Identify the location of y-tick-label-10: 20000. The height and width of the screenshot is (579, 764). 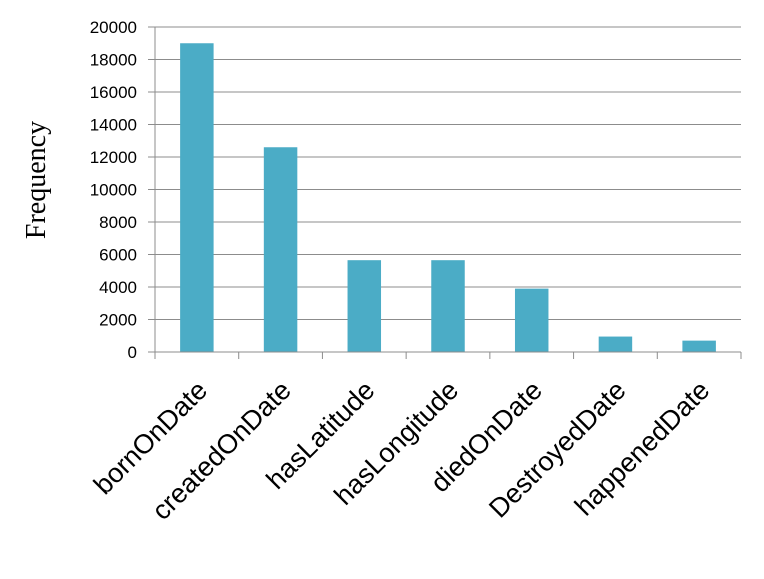
(113, 27).